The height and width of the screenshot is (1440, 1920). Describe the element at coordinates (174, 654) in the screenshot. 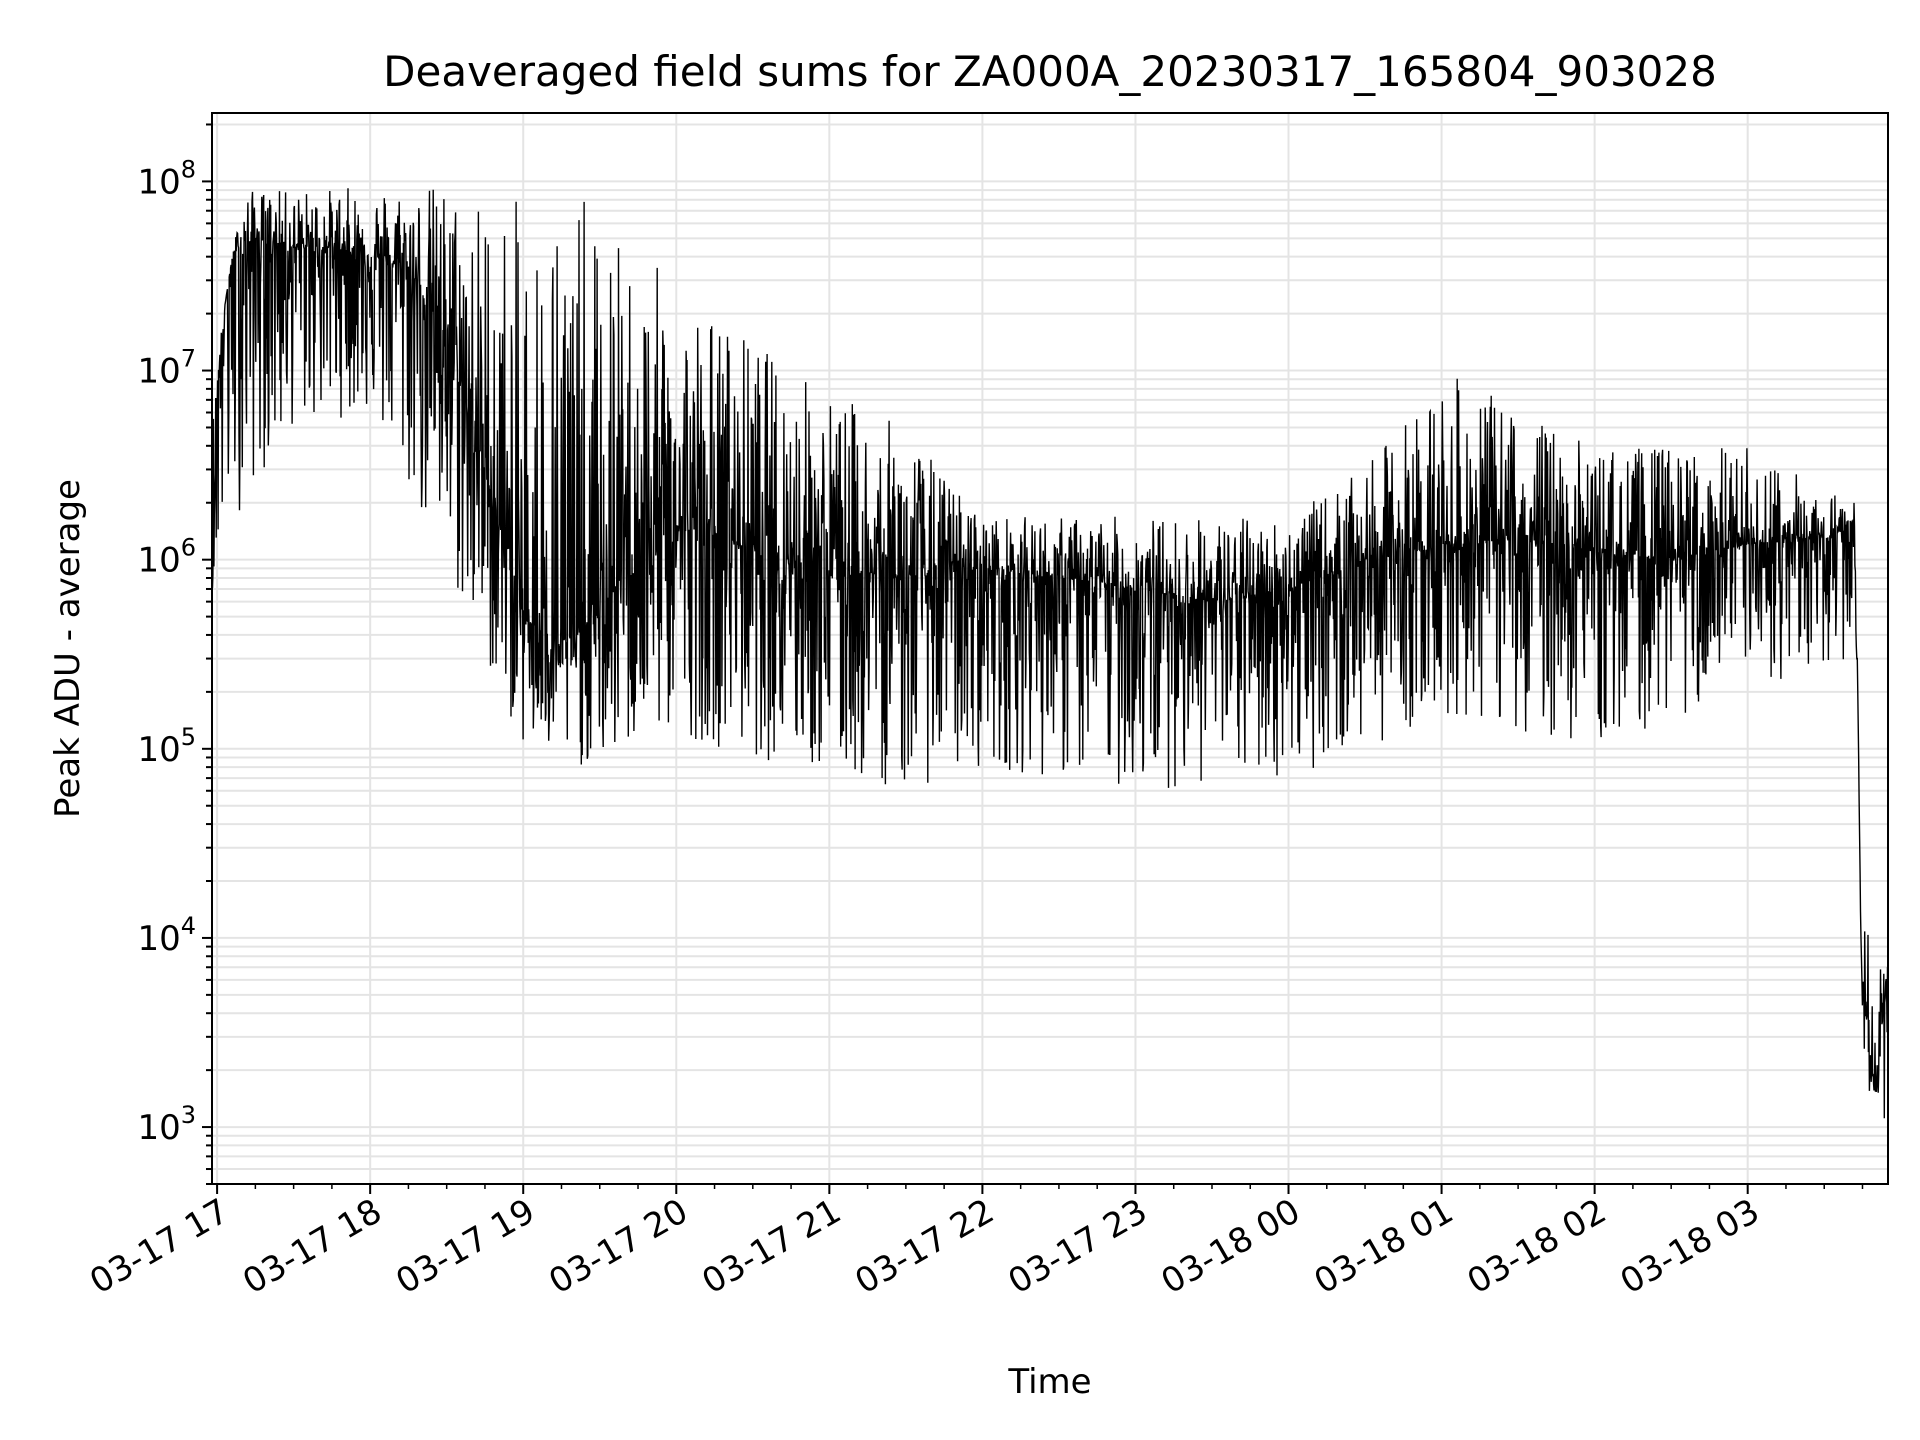

I see `y-axis: 10³ 10⁴ 10⁵ 10⁶ 10⁷ 10⁸` at that location.